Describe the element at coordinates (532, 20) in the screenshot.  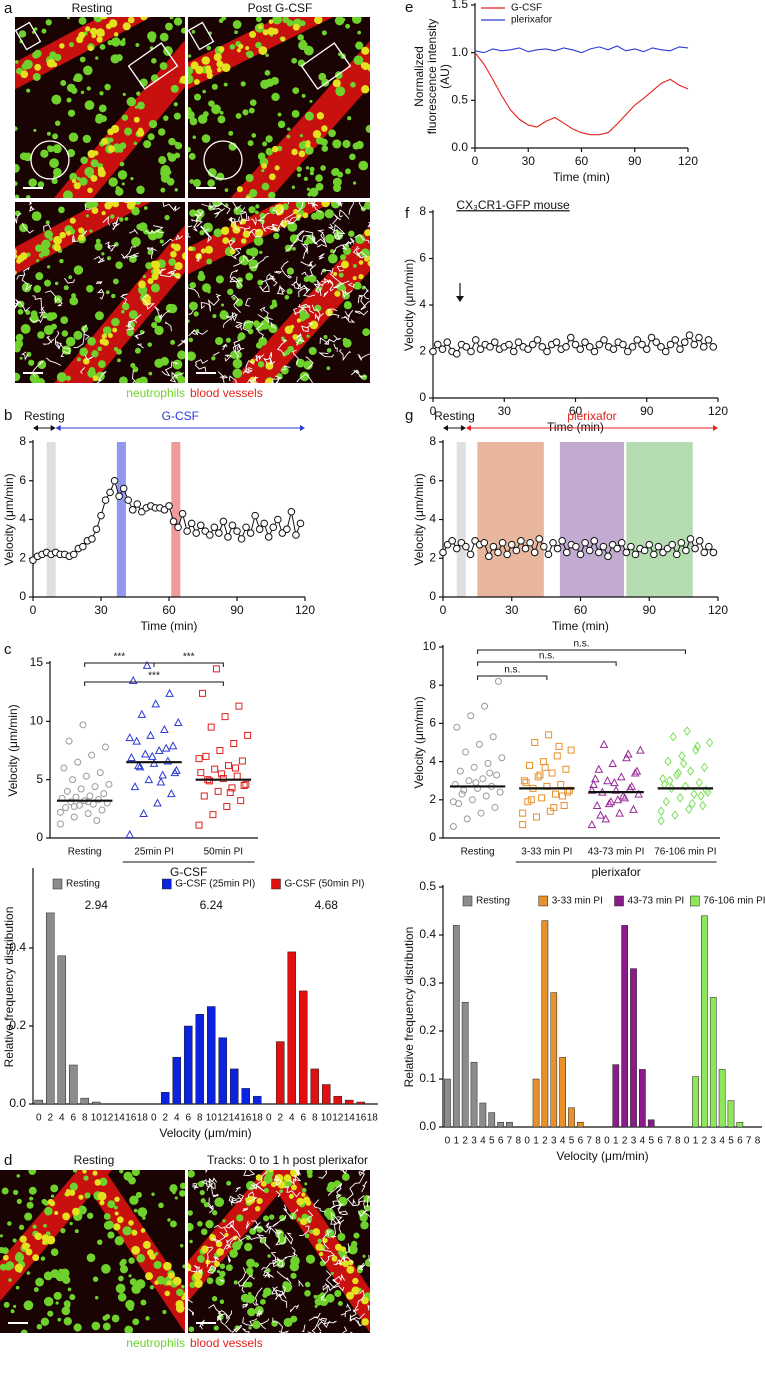
I see `legend-label: plerixafor` at that location.